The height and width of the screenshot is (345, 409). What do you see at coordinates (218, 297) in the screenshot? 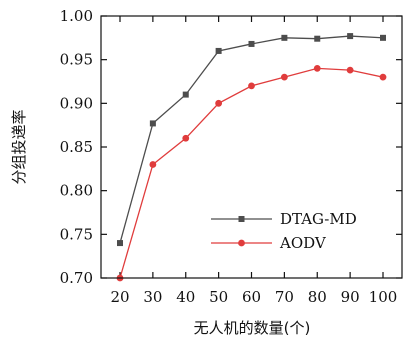
I see `x-tick-label: 50` at bounding box center [218, 297].